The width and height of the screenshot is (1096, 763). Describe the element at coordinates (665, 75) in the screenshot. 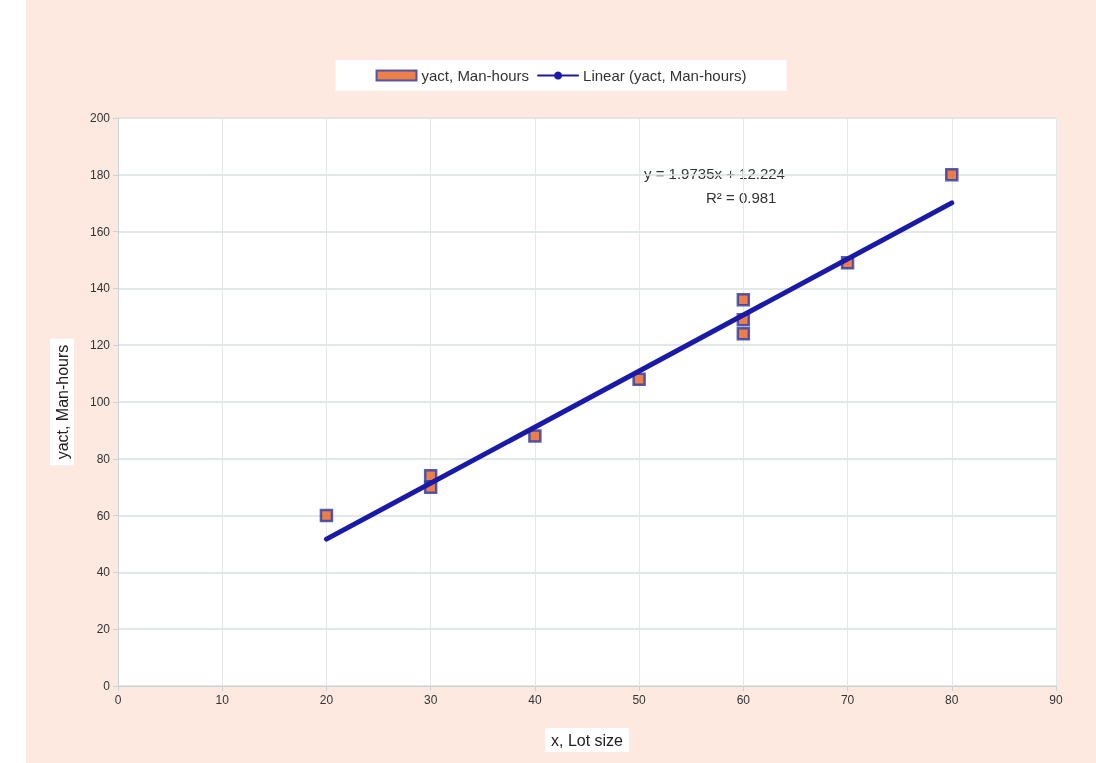

I see `legend-label: Linear (yact, Man-hours)` at that location.